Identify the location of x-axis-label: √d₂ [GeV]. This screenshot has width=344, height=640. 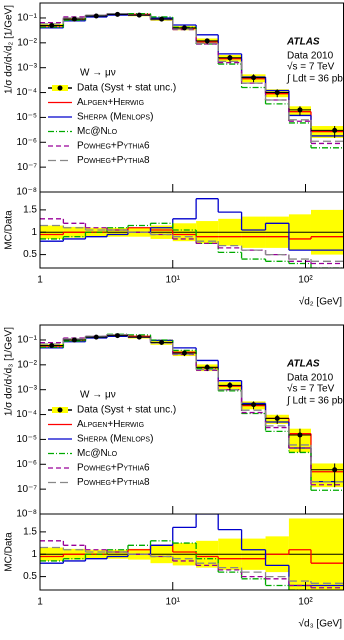
(320, 302).